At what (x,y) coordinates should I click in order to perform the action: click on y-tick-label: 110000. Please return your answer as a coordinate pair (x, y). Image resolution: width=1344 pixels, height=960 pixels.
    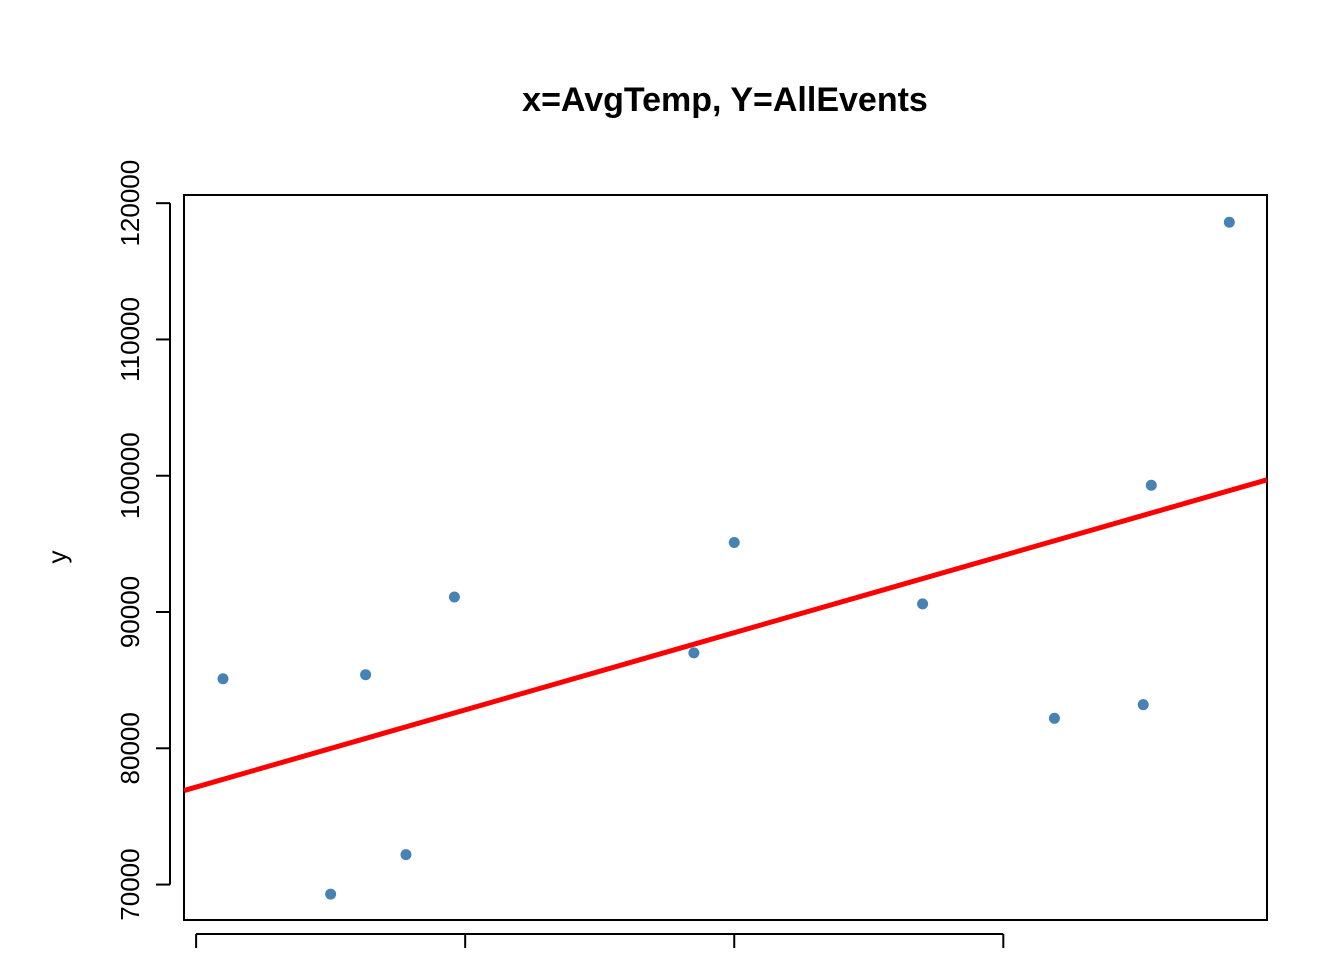
    Looking at the image, I should click on (130, 339).